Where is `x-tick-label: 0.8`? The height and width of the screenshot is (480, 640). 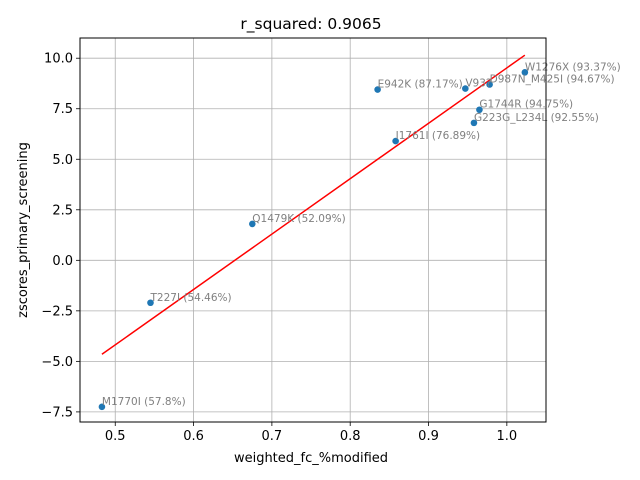
x-tick-label: 0.8 is located at coordinates (350, 436).